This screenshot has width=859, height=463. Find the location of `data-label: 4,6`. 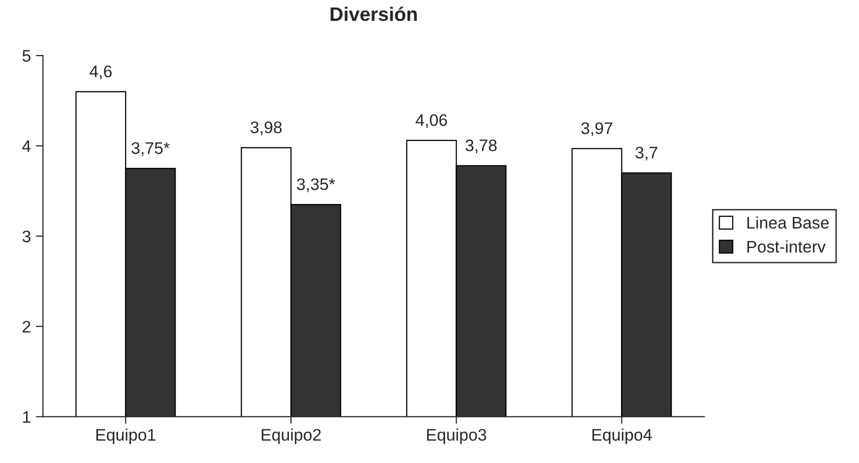

data-label: 4,6 is located at coordinates (101, 72).